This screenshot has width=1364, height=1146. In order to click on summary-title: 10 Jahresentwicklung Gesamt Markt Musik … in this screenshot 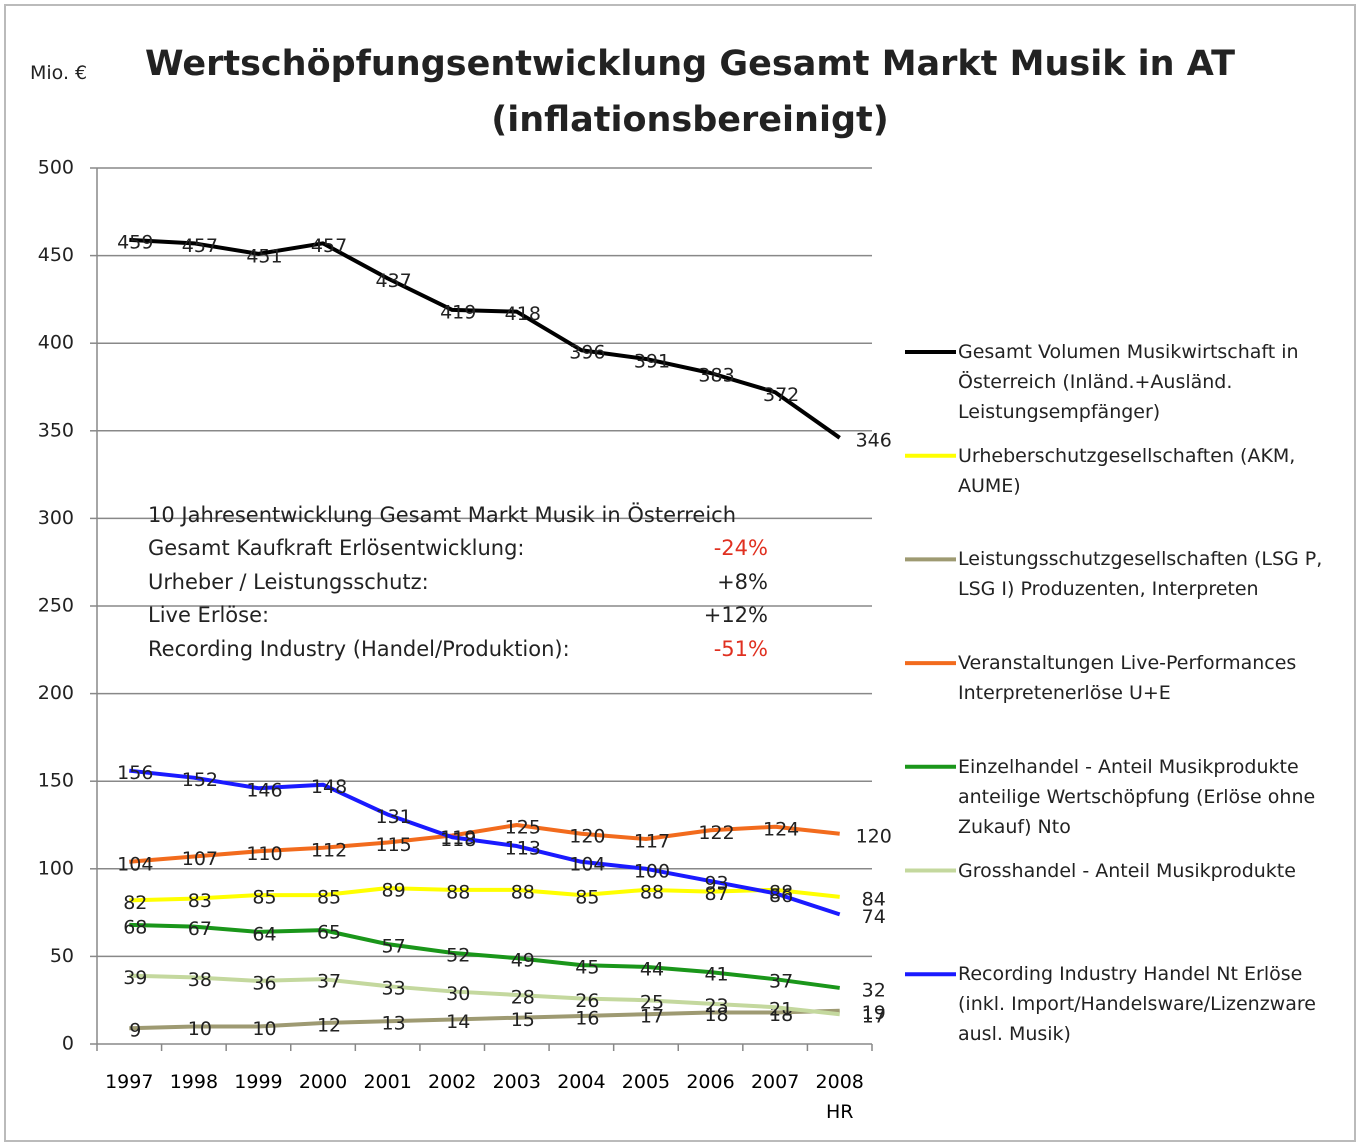, I will do `click(442, 515)`.